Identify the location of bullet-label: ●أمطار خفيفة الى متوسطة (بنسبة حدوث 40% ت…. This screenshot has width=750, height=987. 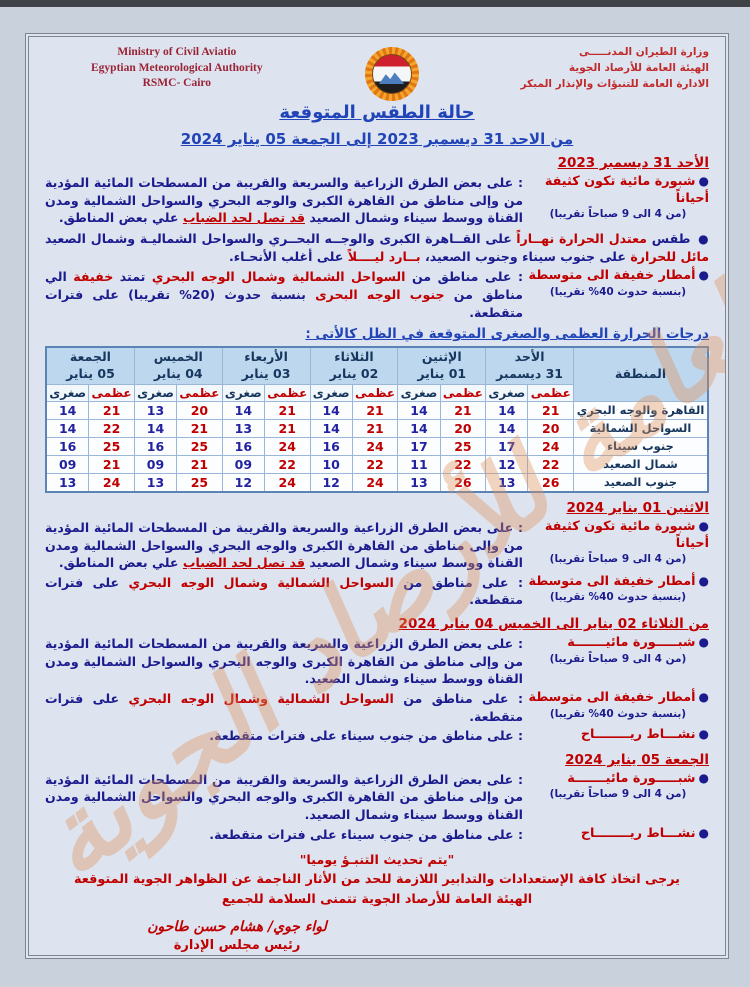
(618, 707).